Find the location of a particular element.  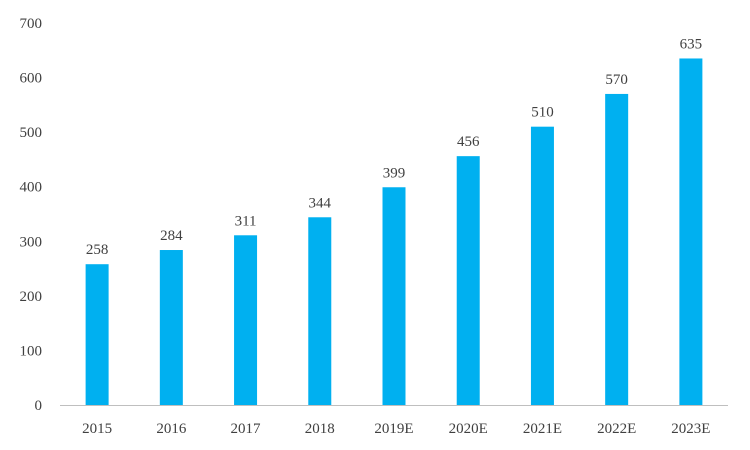

y-axis-ticks: 0 100 200 300 400 500 600 700 is located at coordinates (31, 215).